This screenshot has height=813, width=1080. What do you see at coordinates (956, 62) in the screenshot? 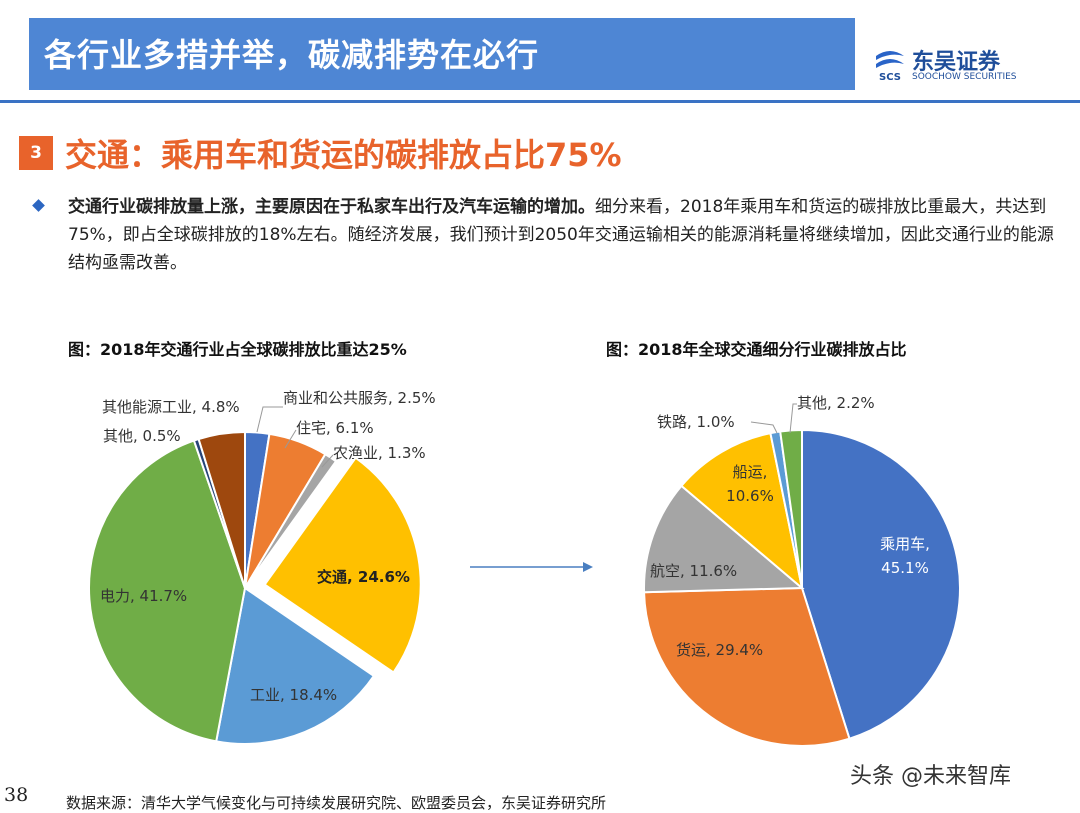
I see `logo-name: 东吴证券` at bounding box center [956, 62].